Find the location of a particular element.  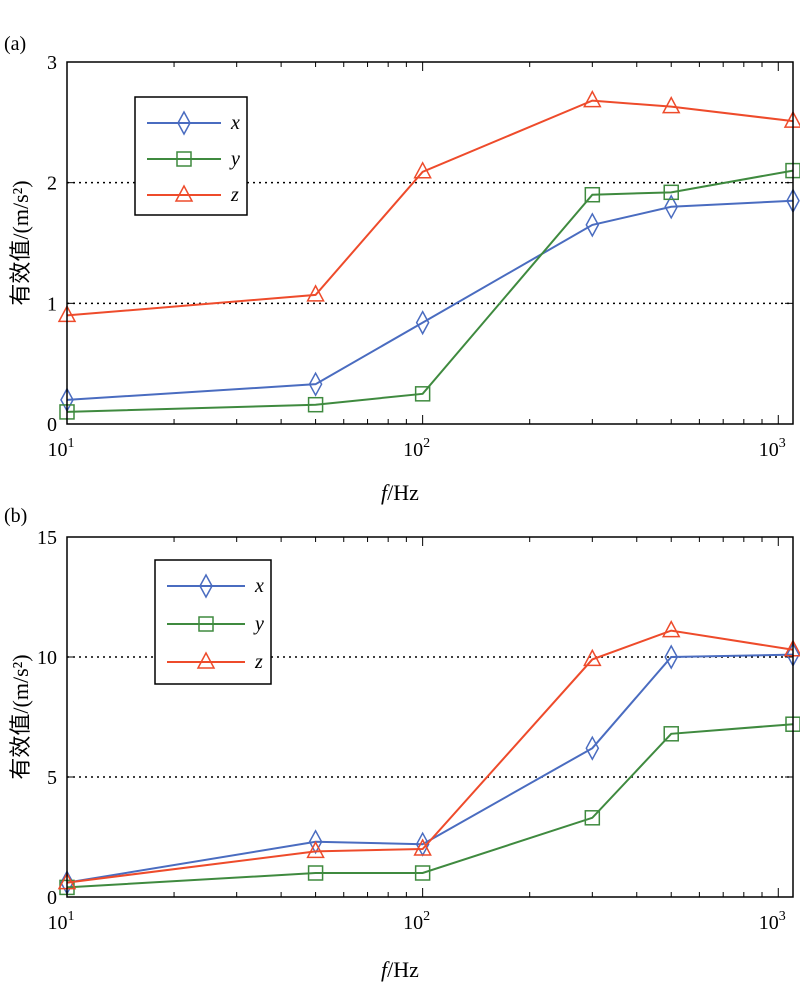

y-tick-label: 15 is located at coordinates (47, 538).